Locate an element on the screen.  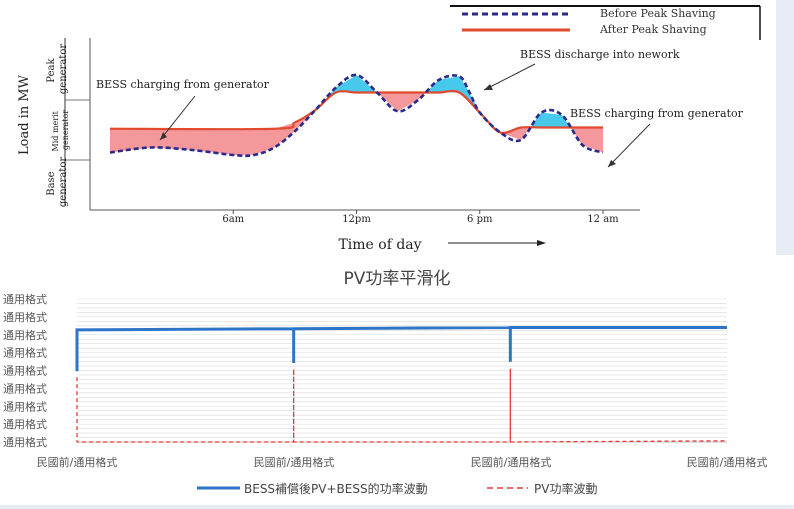
x-tick-label: 6 pm is located at coordinates (480, 219).